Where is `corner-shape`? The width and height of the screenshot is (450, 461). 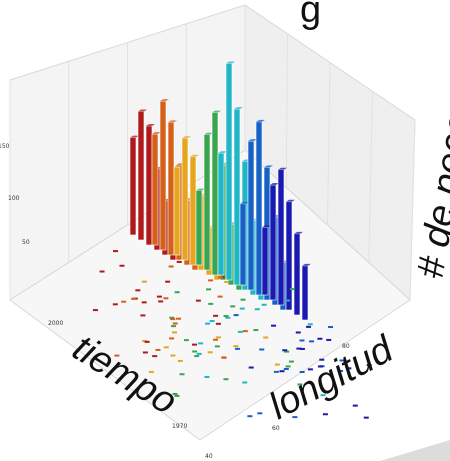 corner-shape is located at coordinates (415, 450).